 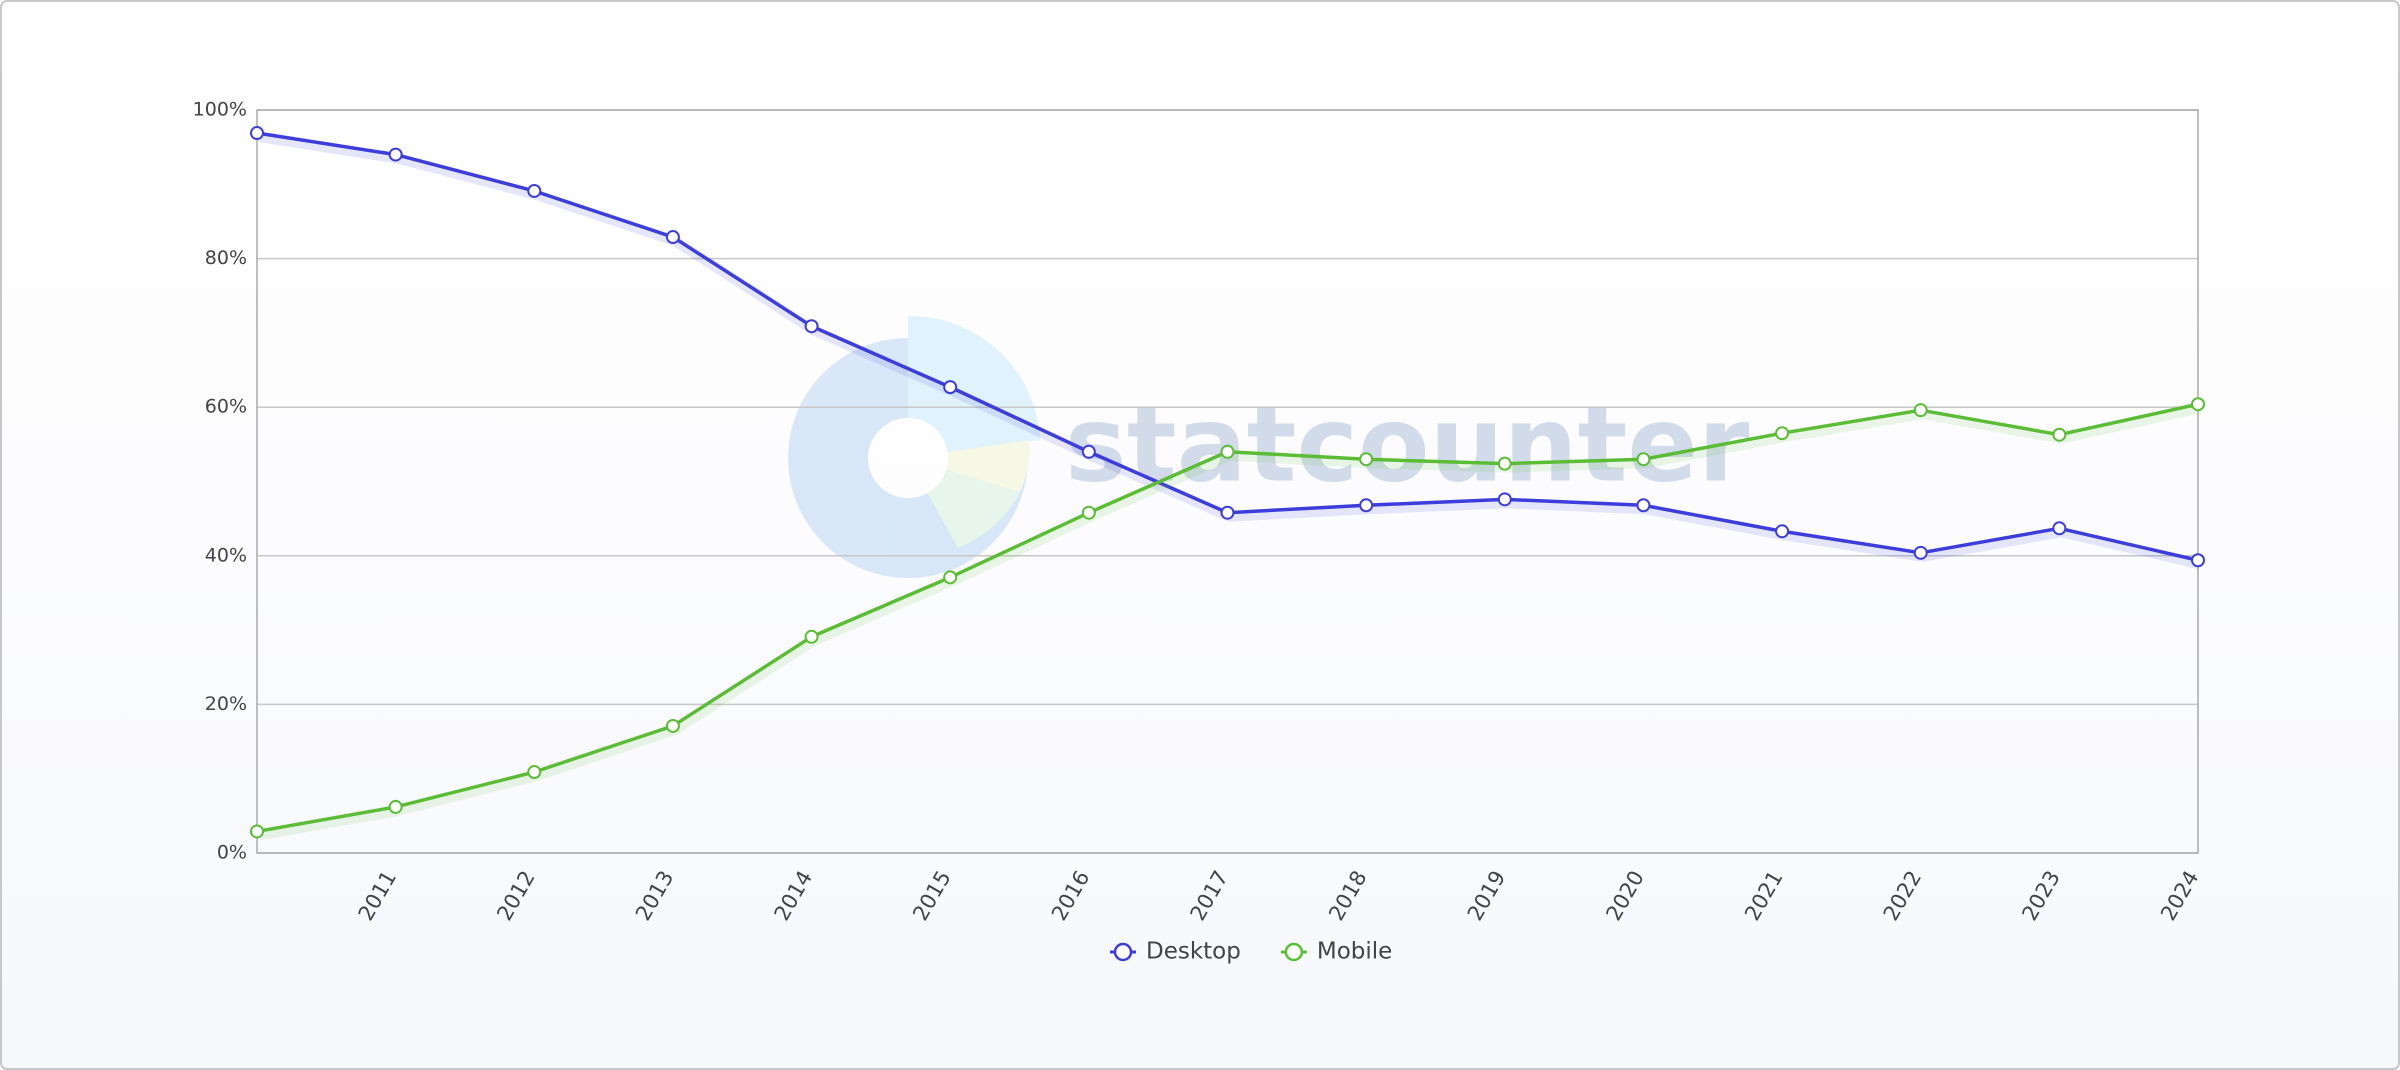 What do you see at coordinates (914, 446) in the screenshot?
I see `watermark-logo` at bounding box center [914, 446].